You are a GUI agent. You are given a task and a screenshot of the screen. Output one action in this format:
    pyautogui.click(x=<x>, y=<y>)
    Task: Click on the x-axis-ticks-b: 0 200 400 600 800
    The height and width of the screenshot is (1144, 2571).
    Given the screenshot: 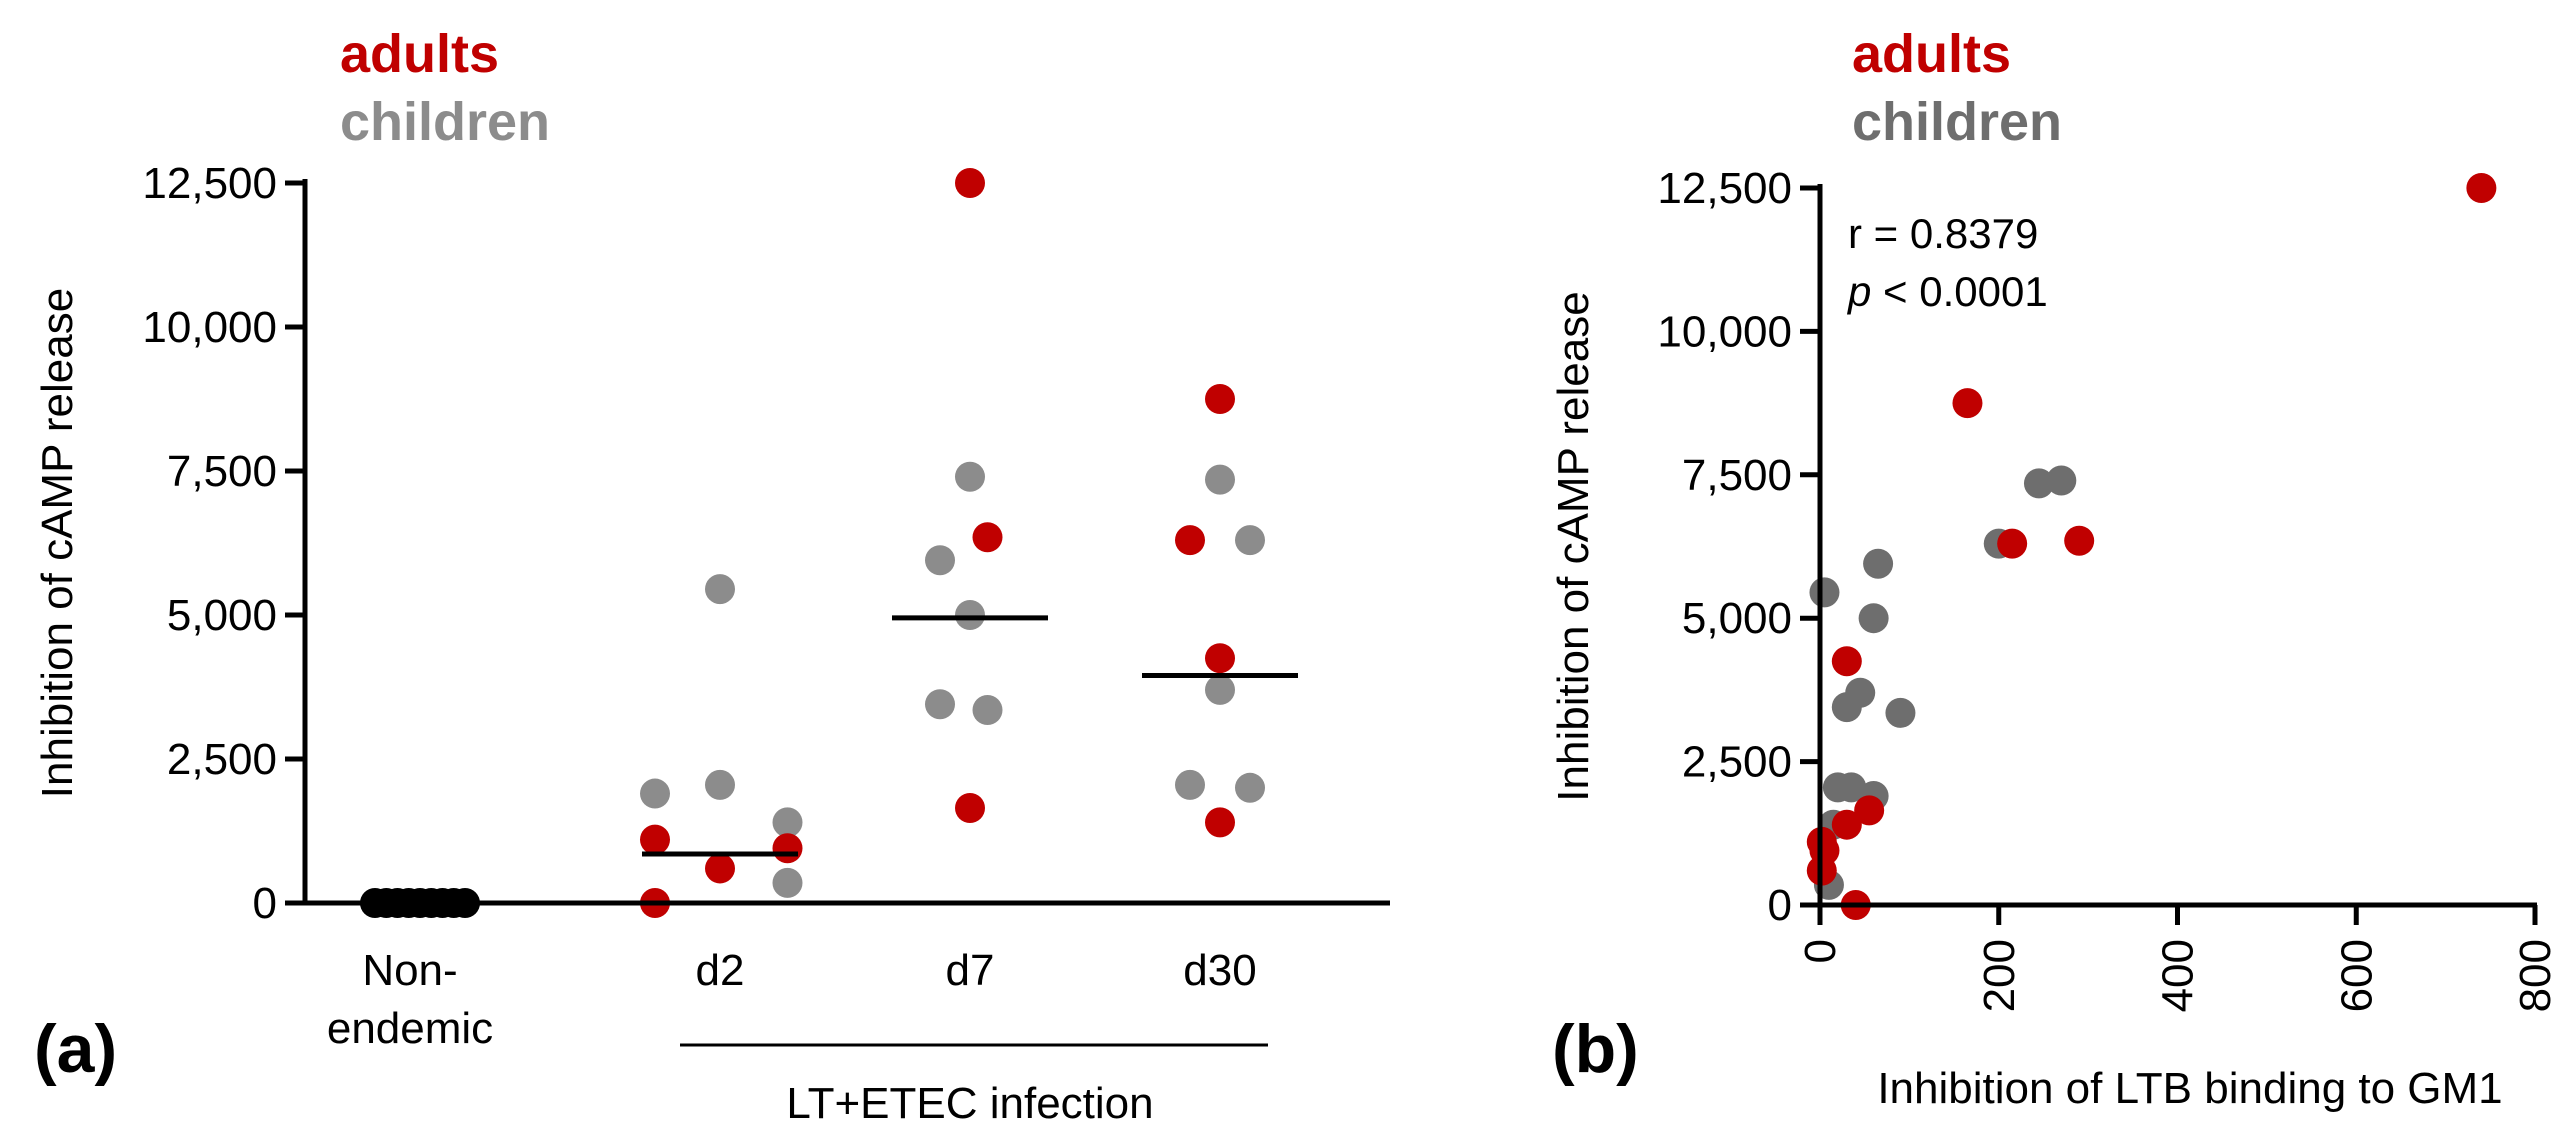 What is the action you would take?
    pyautogui.click(x=2178, y=958)
    